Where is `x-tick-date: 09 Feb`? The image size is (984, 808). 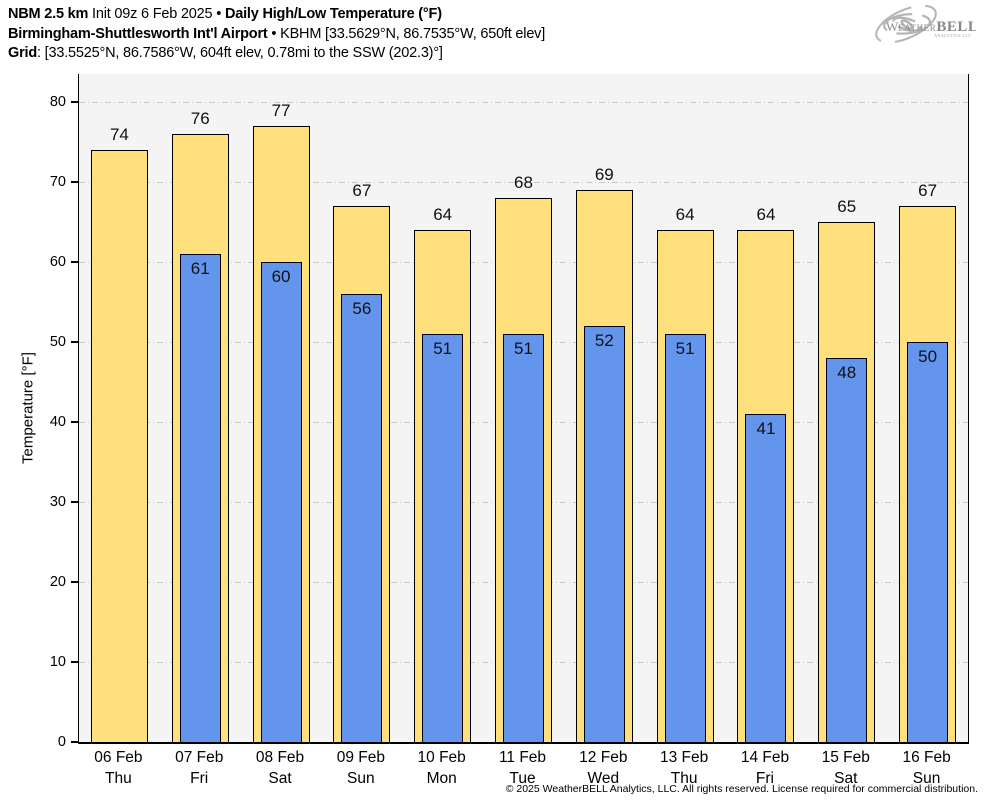
x-tick-date: 09 Feb is located at coordinates (360, 757).